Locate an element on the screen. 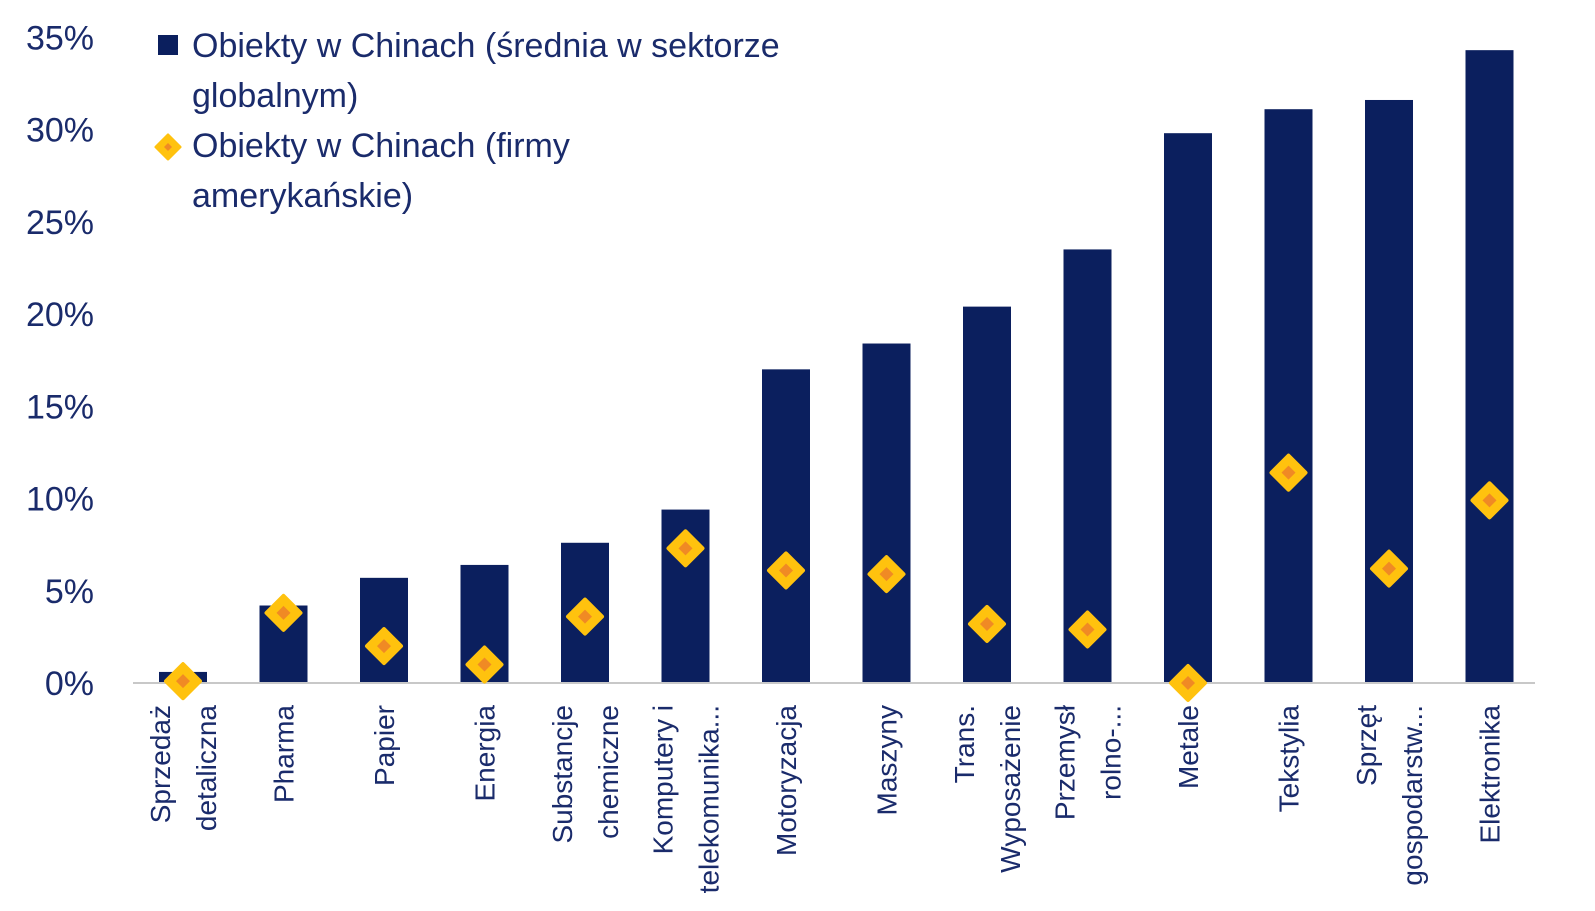 The height and width of the screenshot is (911, 1595). y-tick-label: 15% is located at coordinates (60, 407).